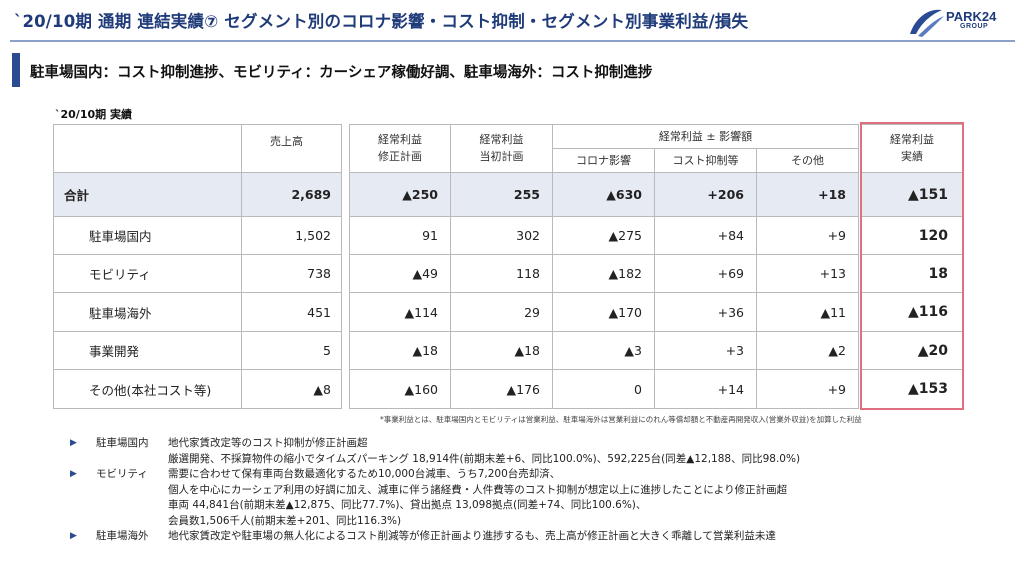 Image resolution: width=1024 pixels, height=561 pixels. What do you see at coordinates (16, 70) in the screenshot?
I see `subtitle-accent-bar` at bounding box center [16, 70].